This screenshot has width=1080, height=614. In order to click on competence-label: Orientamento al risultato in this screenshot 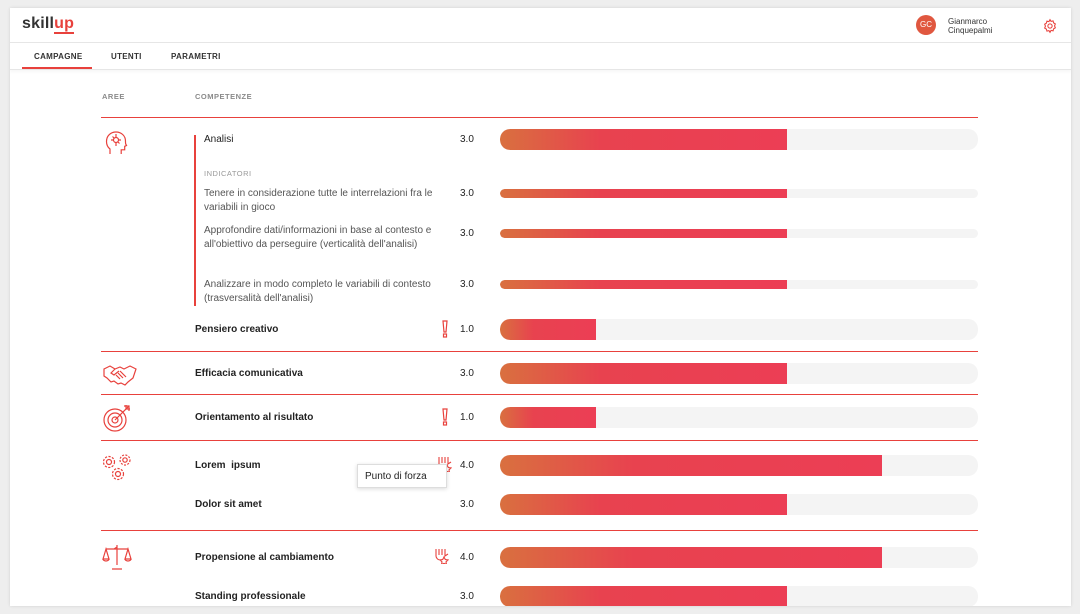, I will do `click(254, 417)`.